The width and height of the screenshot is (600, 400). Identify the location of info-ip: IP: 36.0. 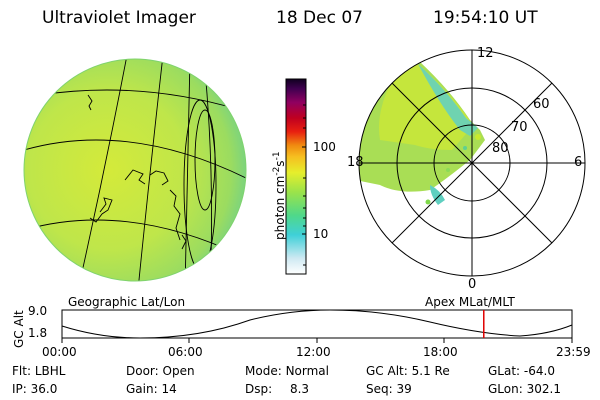
(35, 389).